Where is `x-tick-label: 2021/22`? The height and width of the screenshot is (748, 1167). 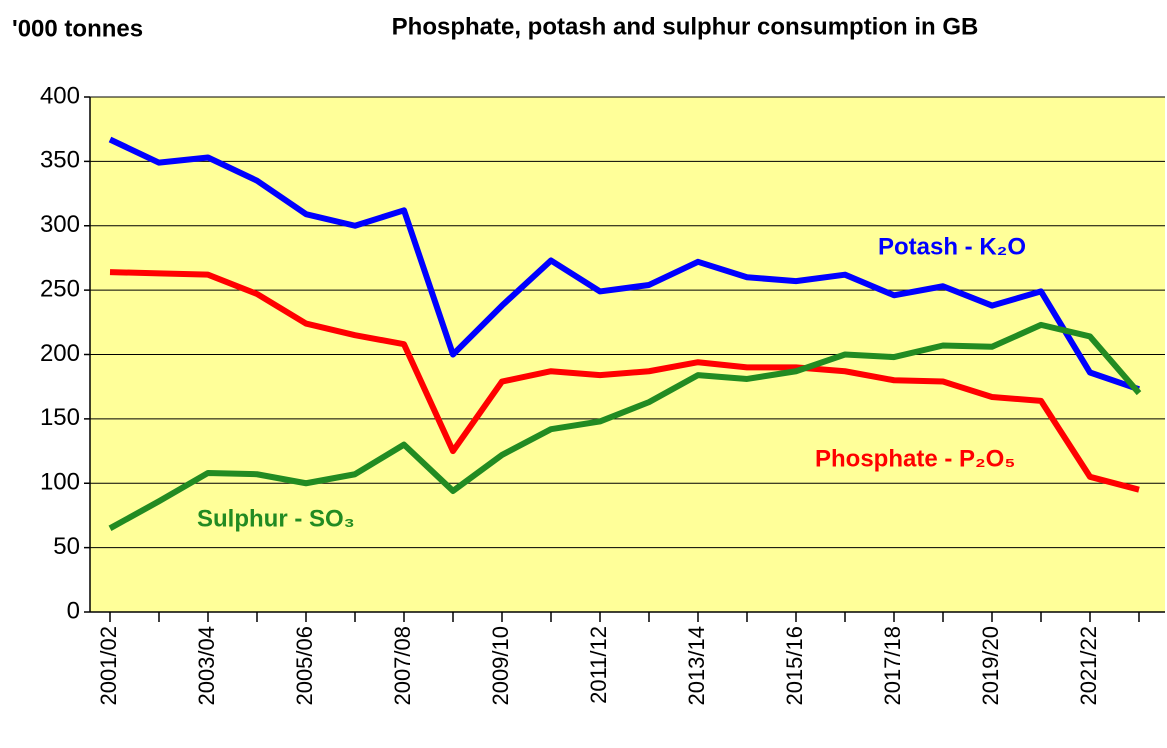 x-tick-label: 2021/22 is located at coordinates (1088, 666).